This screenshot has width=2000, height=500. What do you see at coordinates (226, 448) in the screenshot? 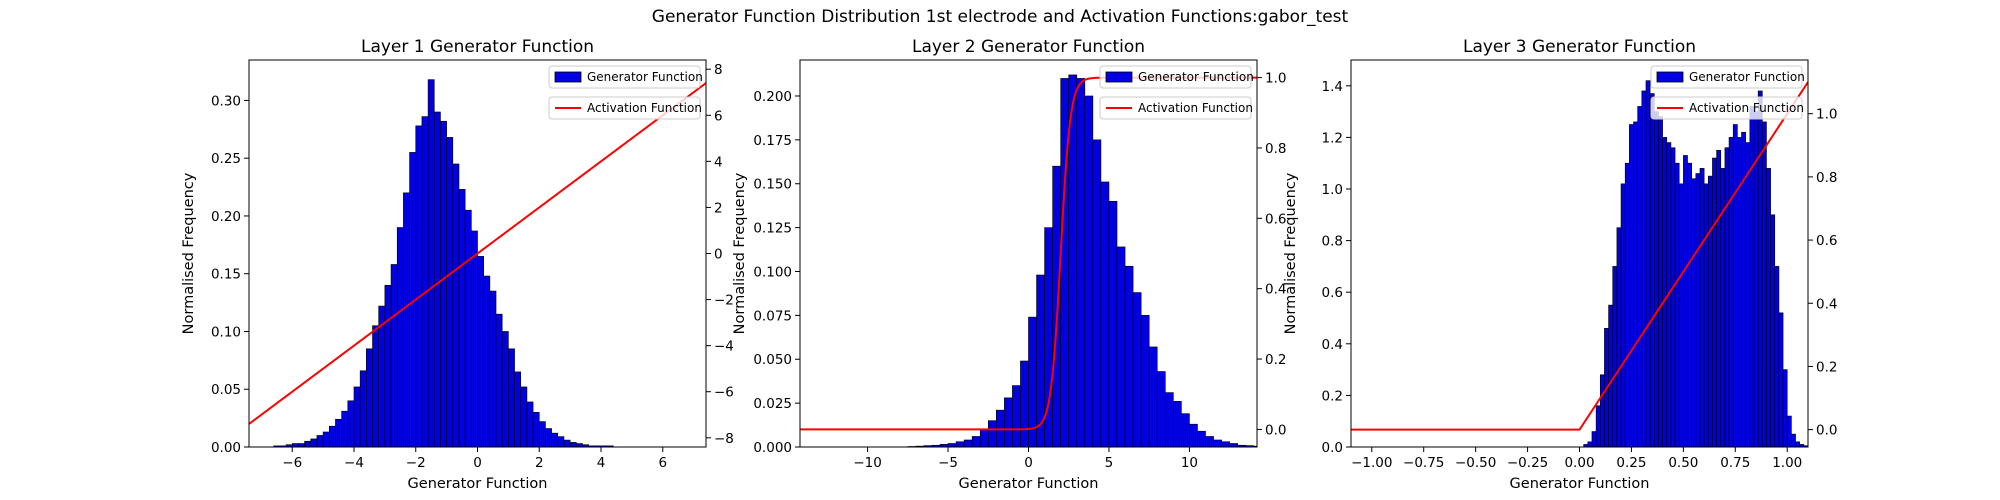
I see `y-tick-label: 0.00` at bounding box center [226, 448].